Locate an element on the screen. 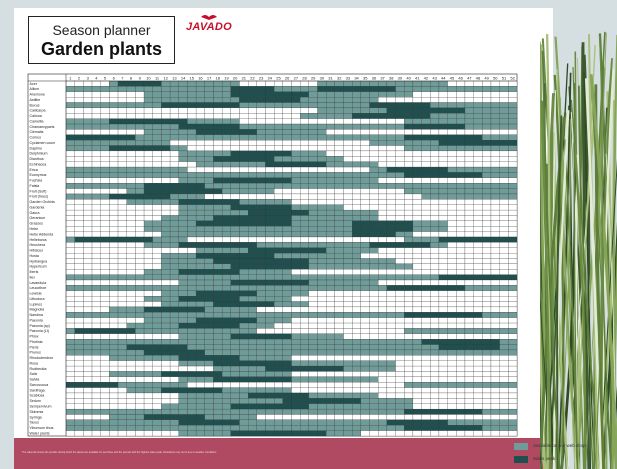 The width and height of the screenshot is (617, 469). week-header: 27 is located at coordinates (296, 77).